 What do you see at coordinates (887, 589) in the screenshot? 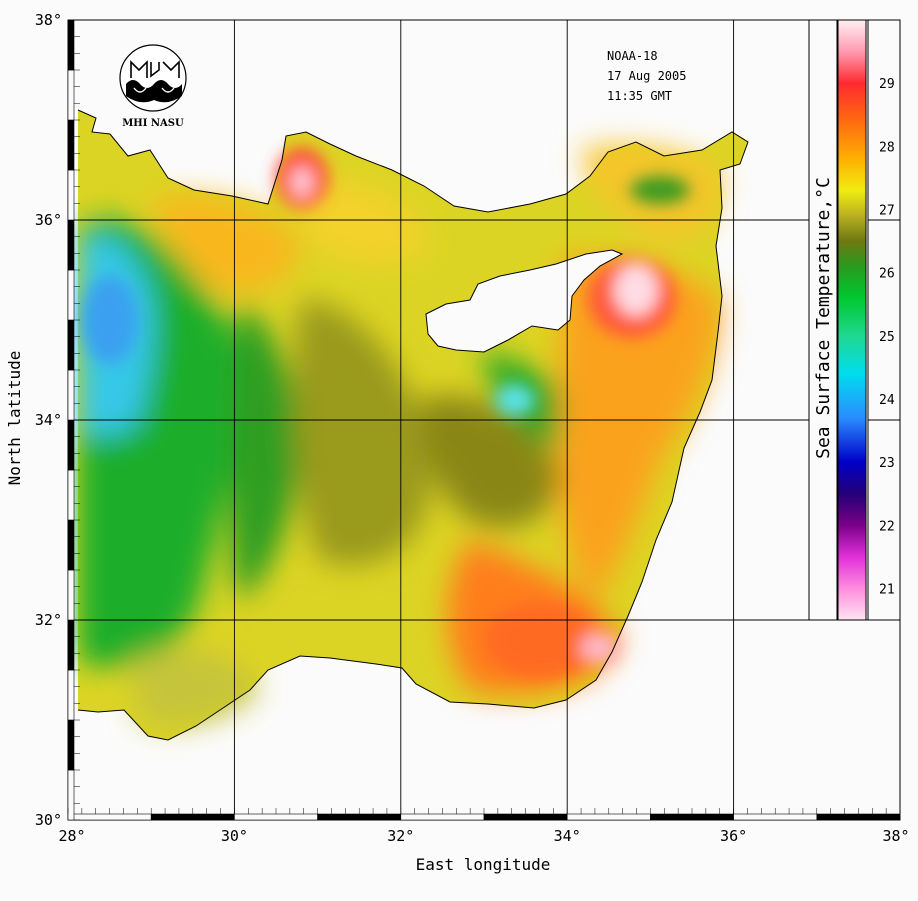
I see `colorbar-tick-label: 21` at bounding box center [887, 589].